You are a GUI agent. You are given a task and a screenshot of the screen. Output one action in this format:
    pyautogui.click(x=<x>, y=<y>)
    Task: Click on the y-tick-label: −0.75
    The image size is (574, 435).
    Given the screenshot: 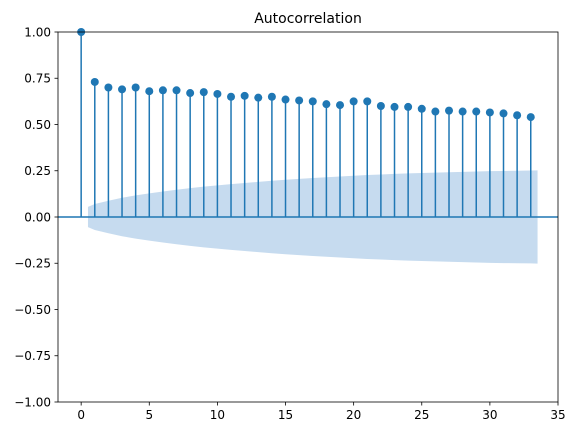 What is the action you would take?
    pyautogui.click(x=32, y=356)
    